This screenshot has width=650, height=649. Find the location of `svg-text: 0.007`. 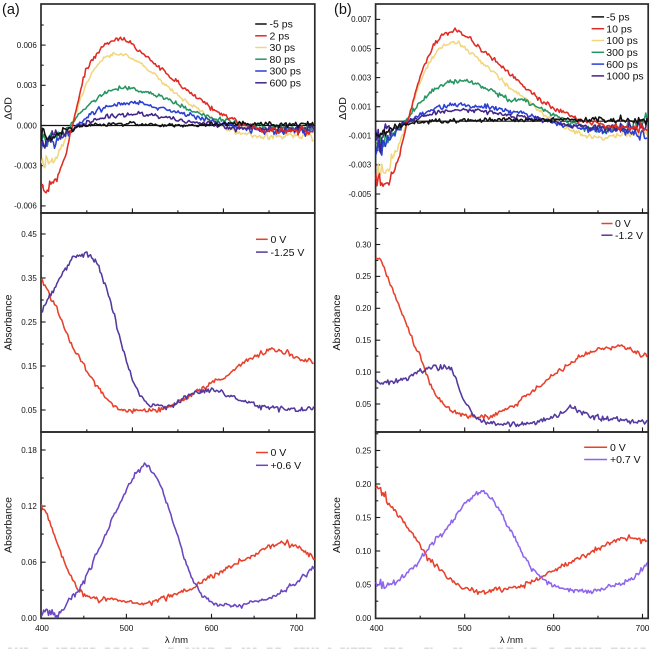

svg-text: 0.007 is located at coordinates (361, 19).